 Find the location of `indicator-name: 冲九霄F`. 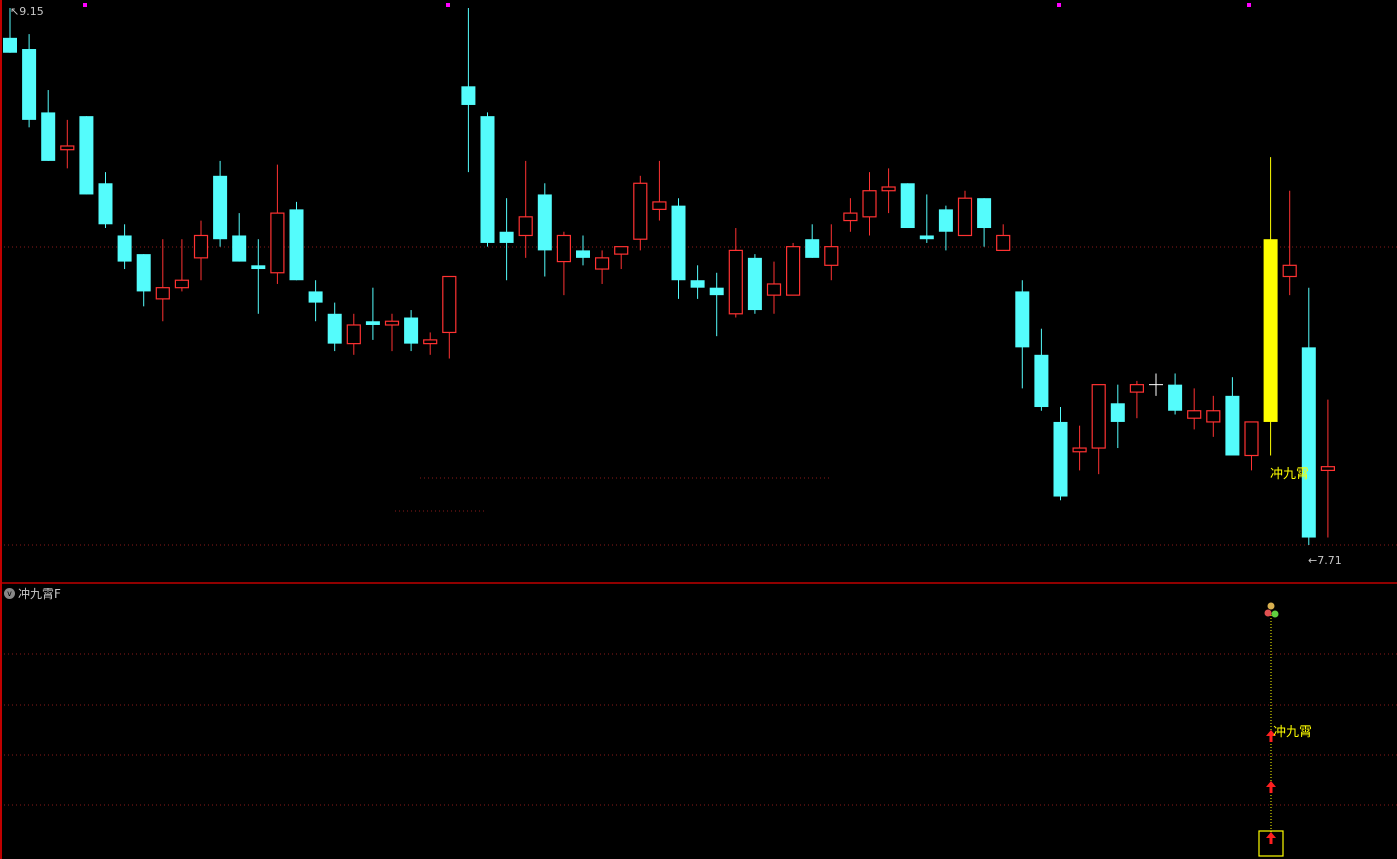

indicator-name: 冲九霄F is located at coordinates (39, 594).